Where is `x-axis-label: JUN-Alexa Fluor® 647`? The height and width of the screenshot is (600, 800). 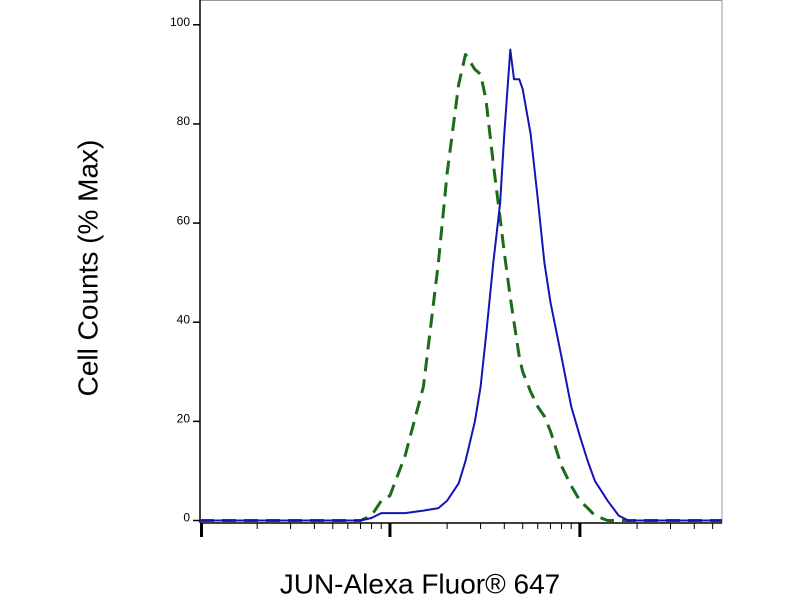 x-axis-label: JUN-Alexa Fluor® 647 is located at coordinates (420, 583).